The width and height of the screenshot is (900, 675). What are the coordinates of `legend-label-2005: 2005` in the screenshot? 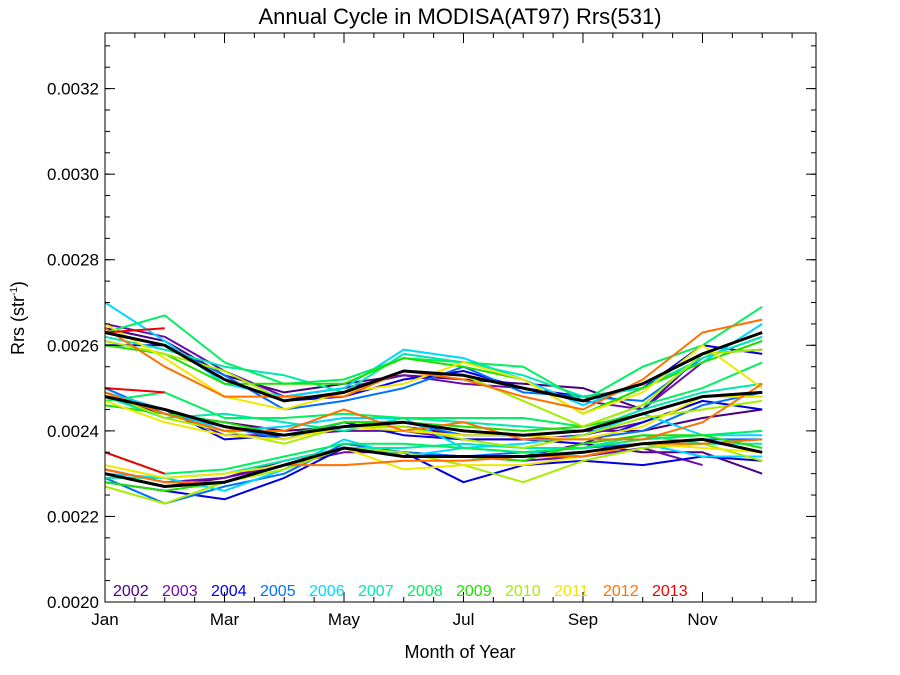 It's located at (278, 591).